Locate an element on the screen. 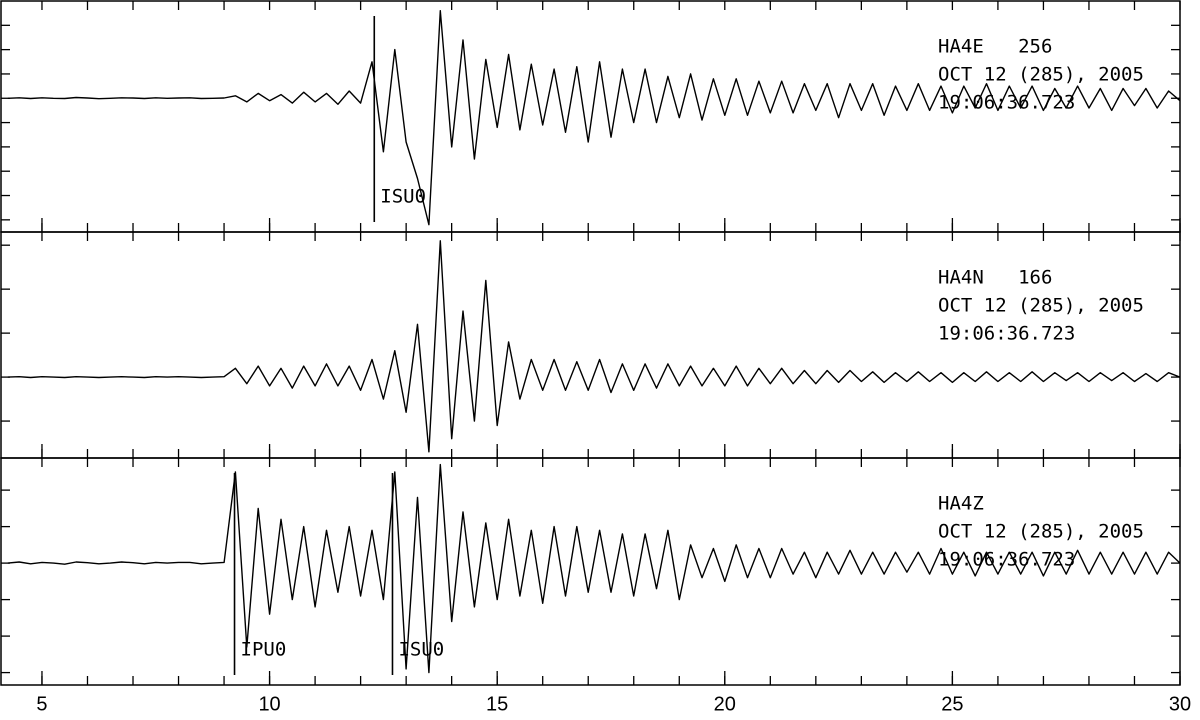 The height and width of the screenshot is (720, 1200). trace-label: HA4N 166 is located at coordinates (995, 278).